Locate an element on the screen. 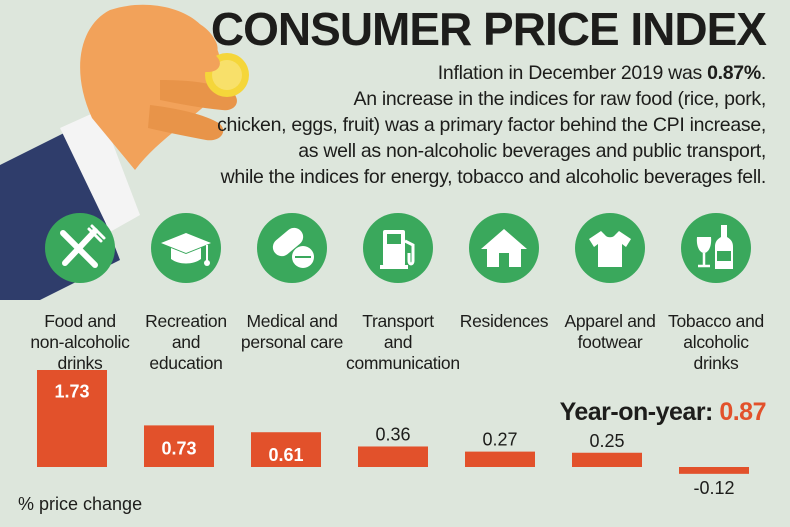  category-label: Transport and communication is located at coordinates (403, 342).